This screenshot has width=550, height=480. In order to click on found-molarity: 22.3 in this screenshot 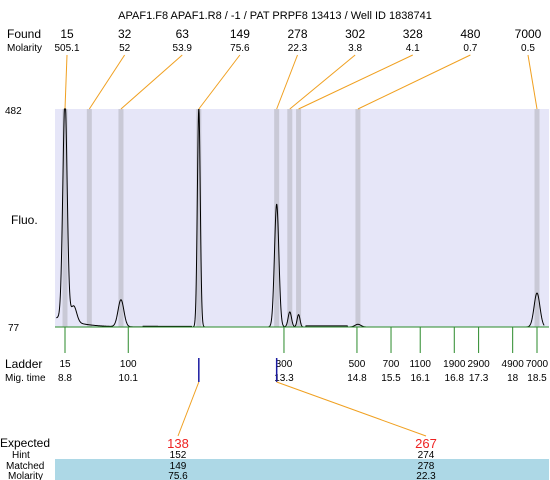, I will do `click(298, 48)`.